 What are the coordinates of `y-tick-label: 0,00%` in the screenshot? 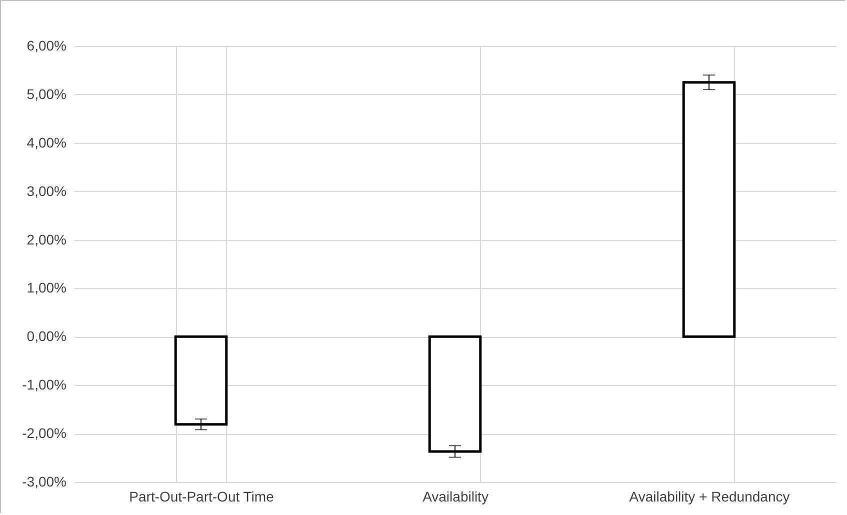 It's located at (46, 336).